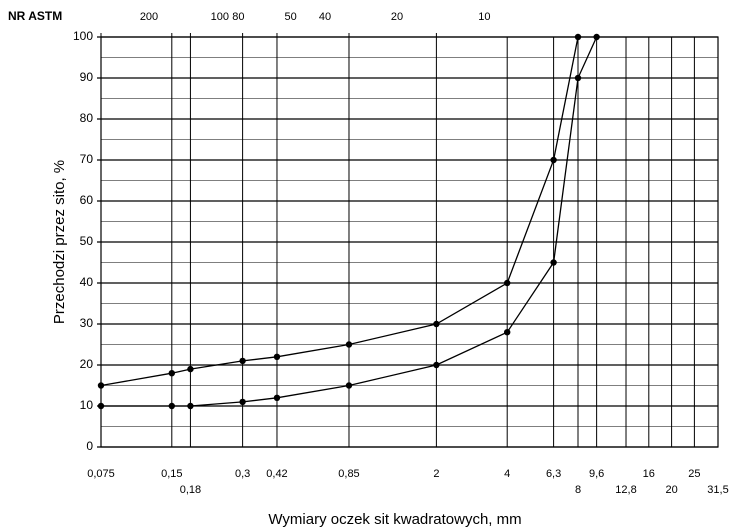 The height and width of the screenshot is (532, 734). Describe the element at coordinates (436, 474) in the screenshot. I see `x-tick-label: 2` at that location.